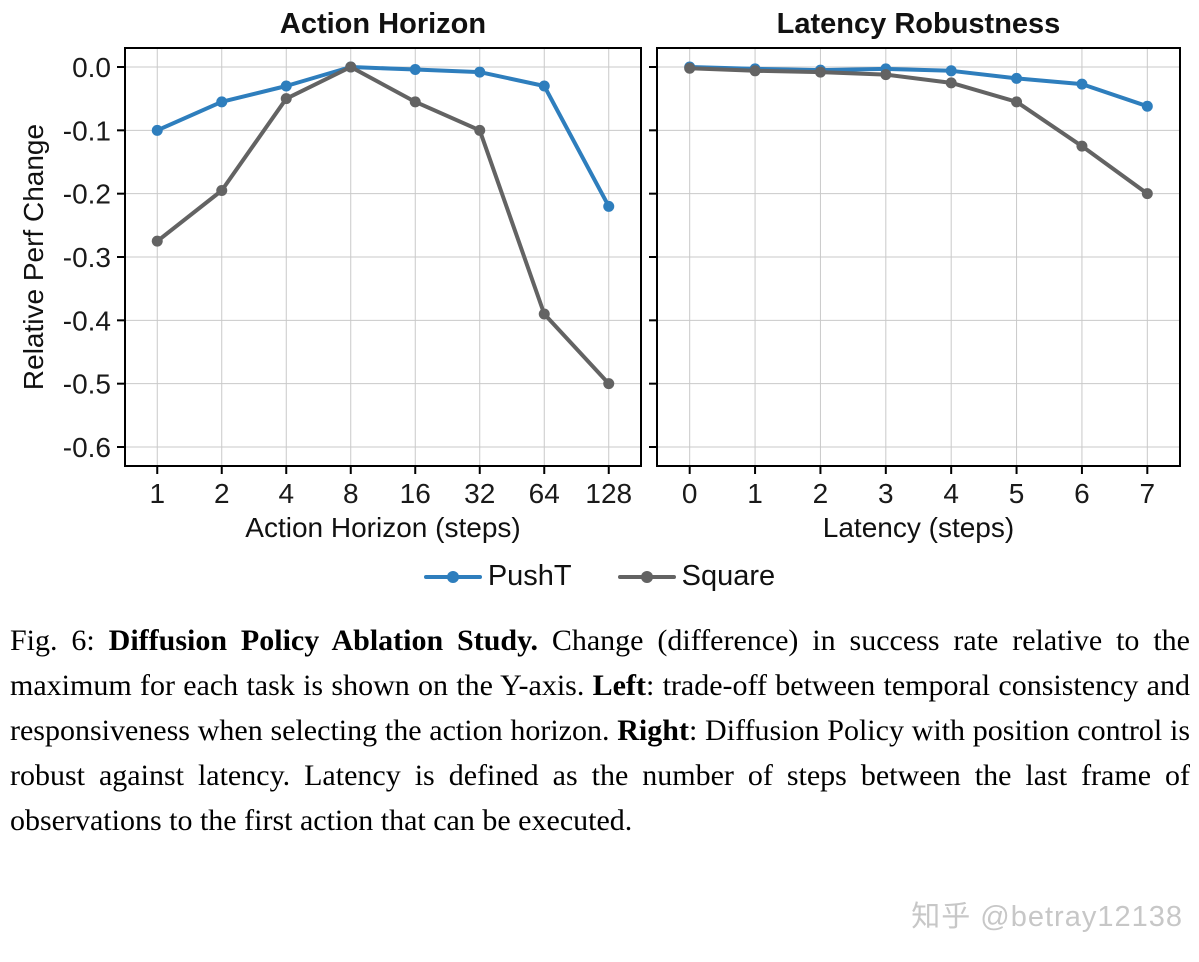  I want to click on y-tick-label: -0.5, so click(87, 384).